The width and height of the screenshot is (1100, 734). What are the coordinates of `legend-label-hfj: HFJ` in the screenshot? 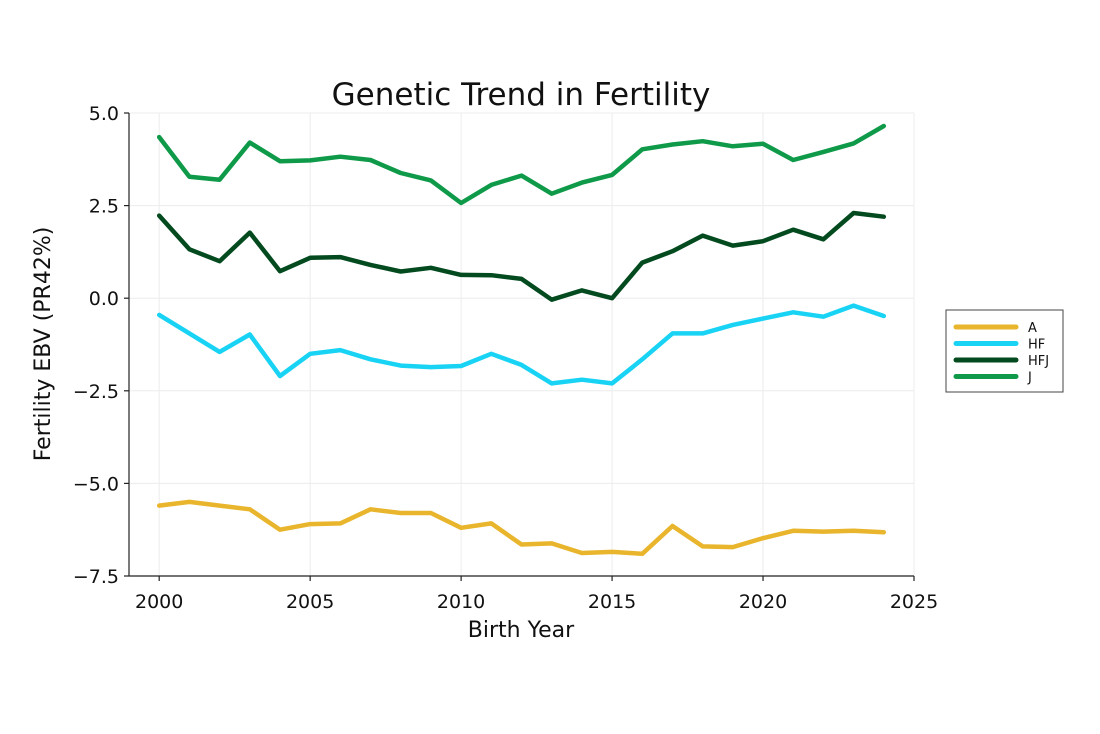 It's located at (1038, 361).